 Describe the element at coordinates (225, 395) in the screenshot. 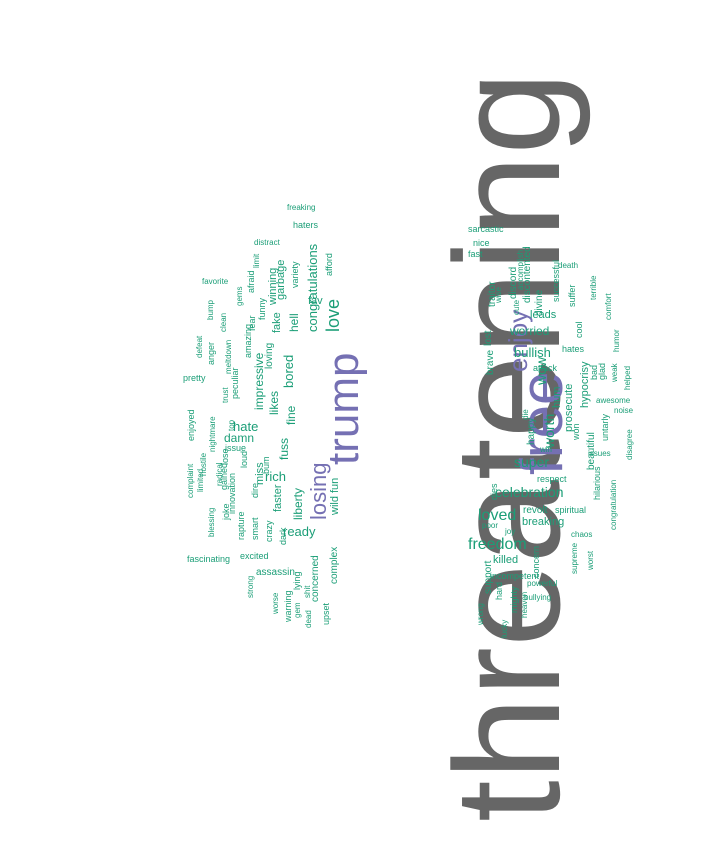

I see `word-trust: trust` at that location.